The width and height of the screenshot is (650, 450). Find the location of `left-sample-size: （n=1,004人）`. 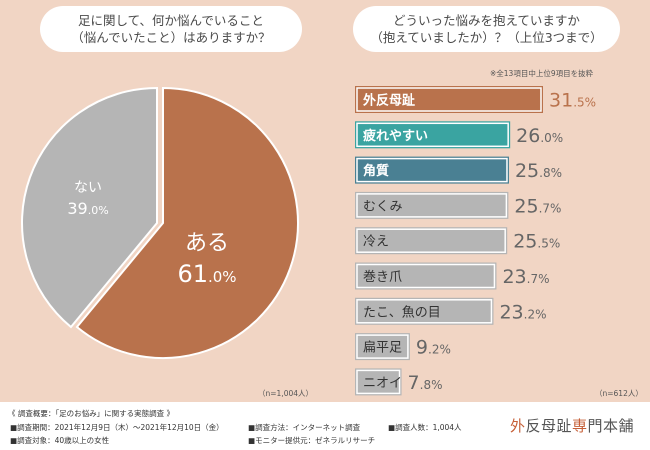

left-sample-size: （n=1,004人） is located at coordinates (286, 393).